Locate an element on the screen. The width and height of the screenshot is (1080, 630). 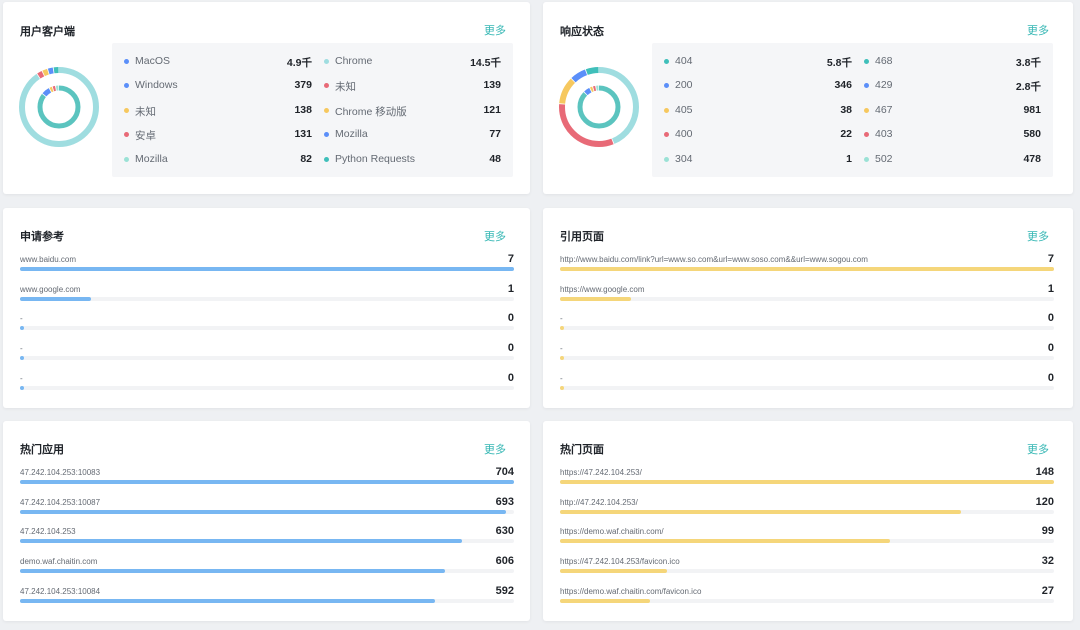
bar-label: 47.242.104.253 is located at coordinates (48, 532).